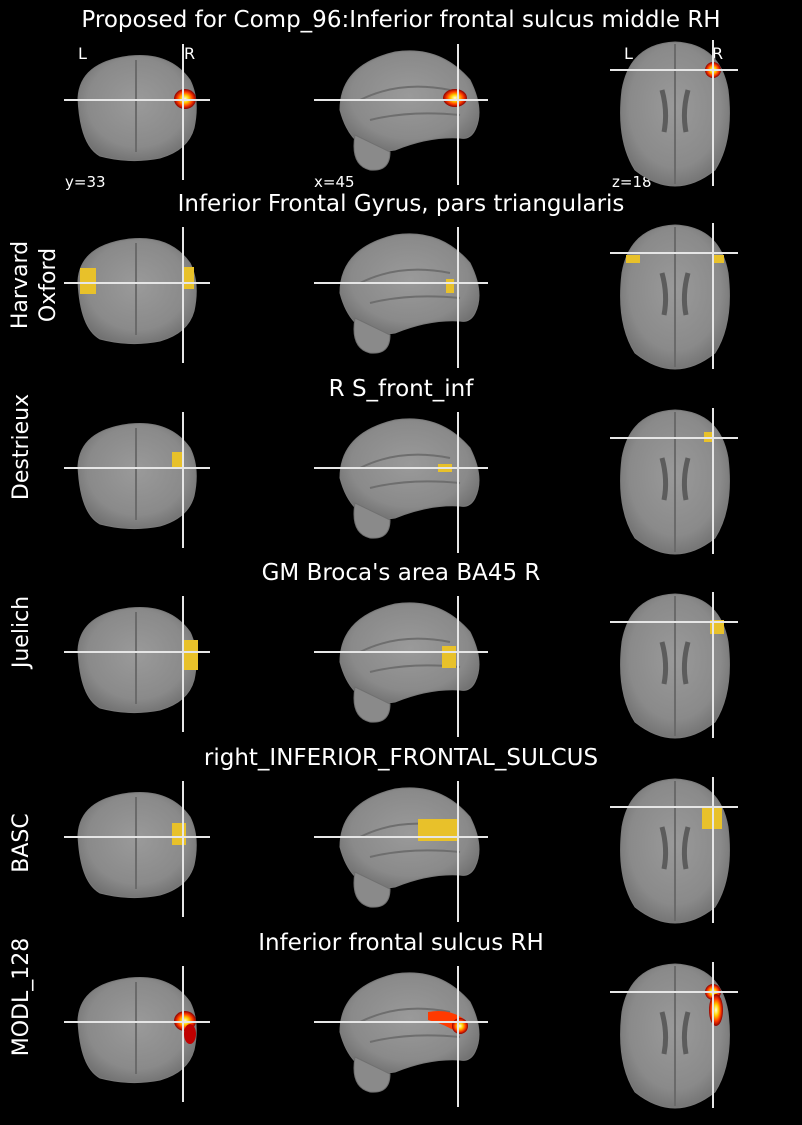 Image resolution: width=802 pixels, height=1125 pixels. What do you see at coordinates (190, 53) in the screenshot?
I see `right-marker-coronal: R` at bounding box center [190, 53].